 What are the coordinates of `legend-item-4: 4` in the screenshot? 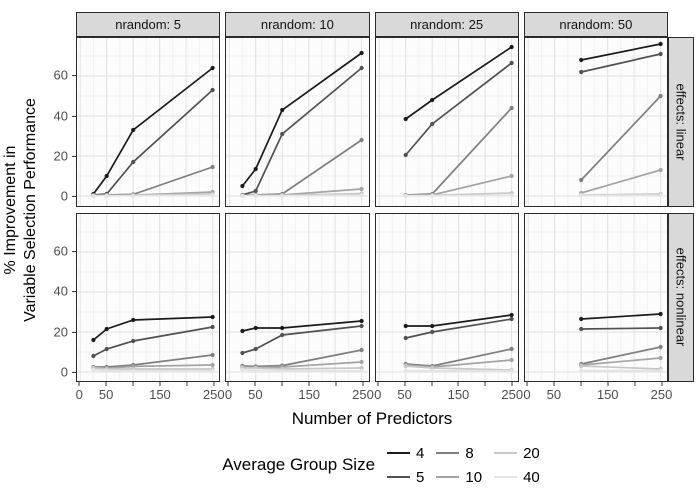 It's located at (405, 453).